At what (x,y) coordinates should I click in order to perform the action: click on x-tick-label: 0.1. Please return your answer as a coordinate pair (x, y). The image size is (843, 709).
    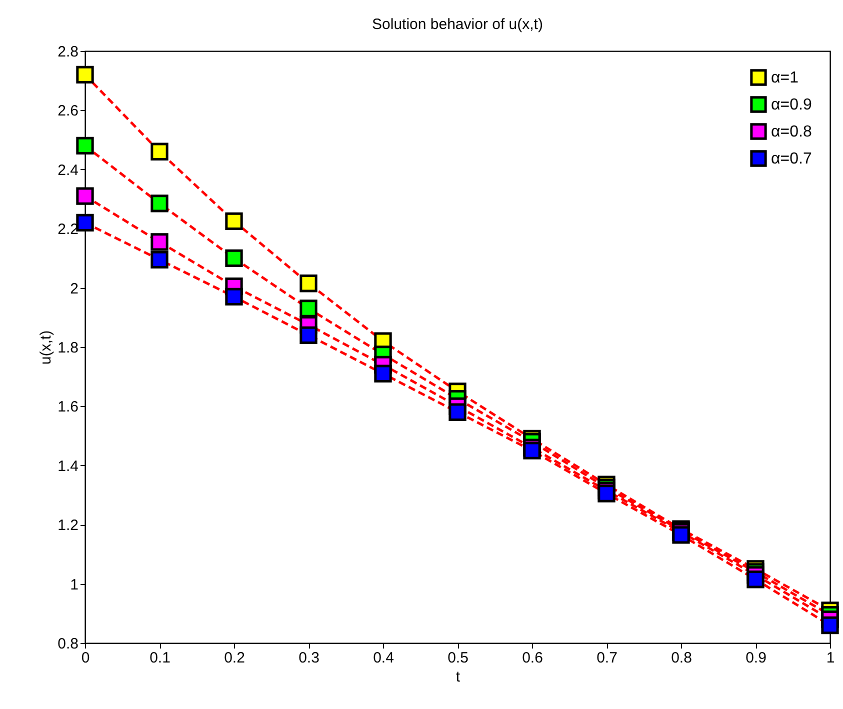
    Looking at the image, I should click on (160, 658).